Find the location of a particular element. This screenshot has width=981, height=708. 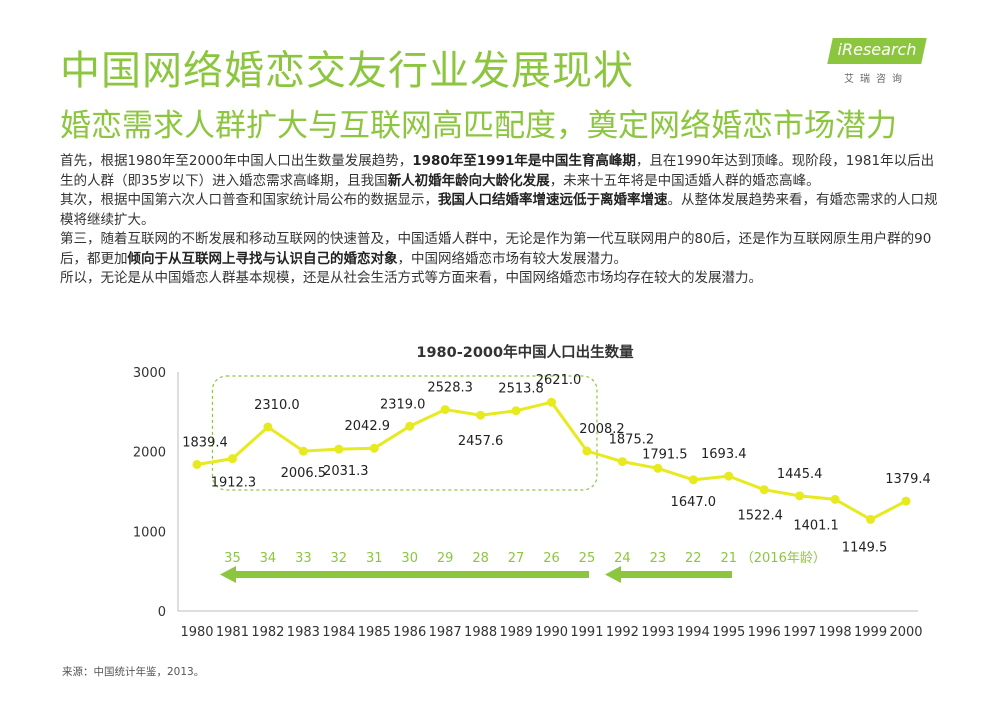

x-tick-label: 1987 is located at coordinates (445, 632).